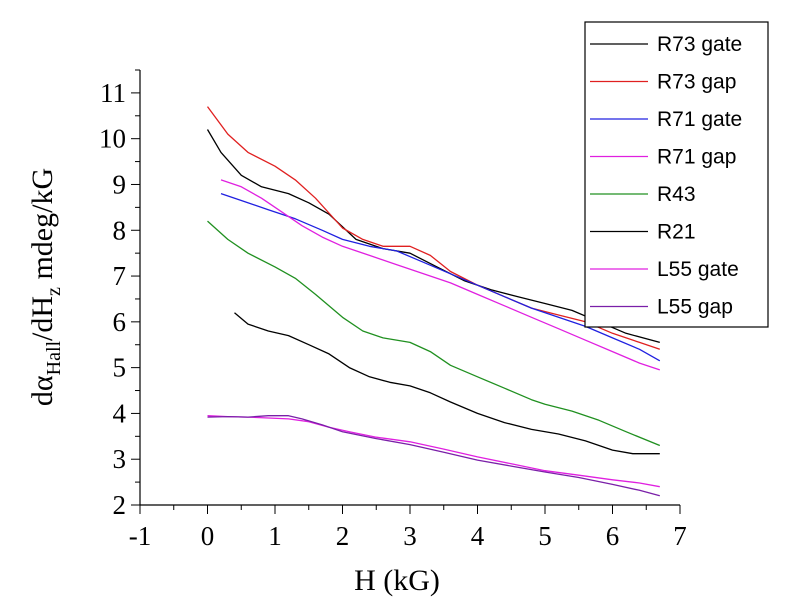 This screenshot has height=605, width=790. I want to click on x-tick-label: 4, so click(478, 536).